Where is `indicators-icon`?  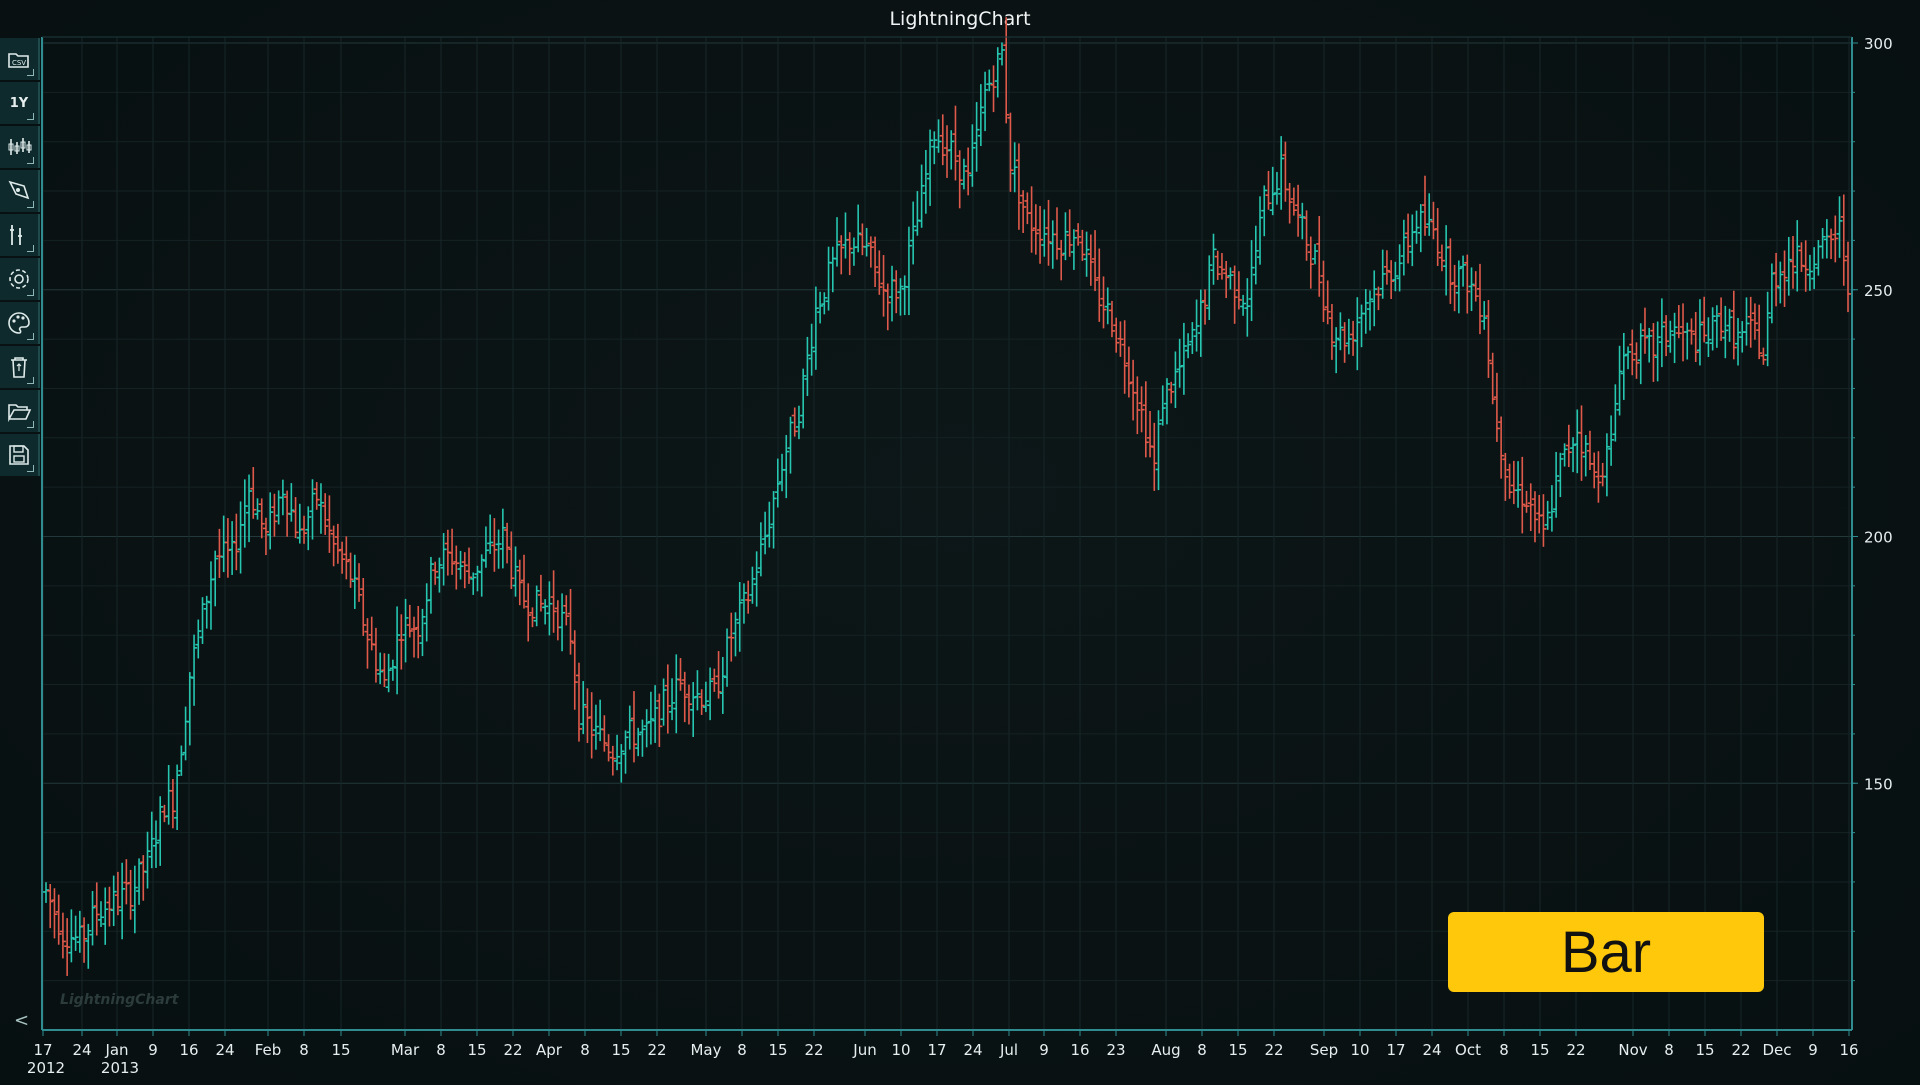 indicators-icon is located at coordinates (20, 235).